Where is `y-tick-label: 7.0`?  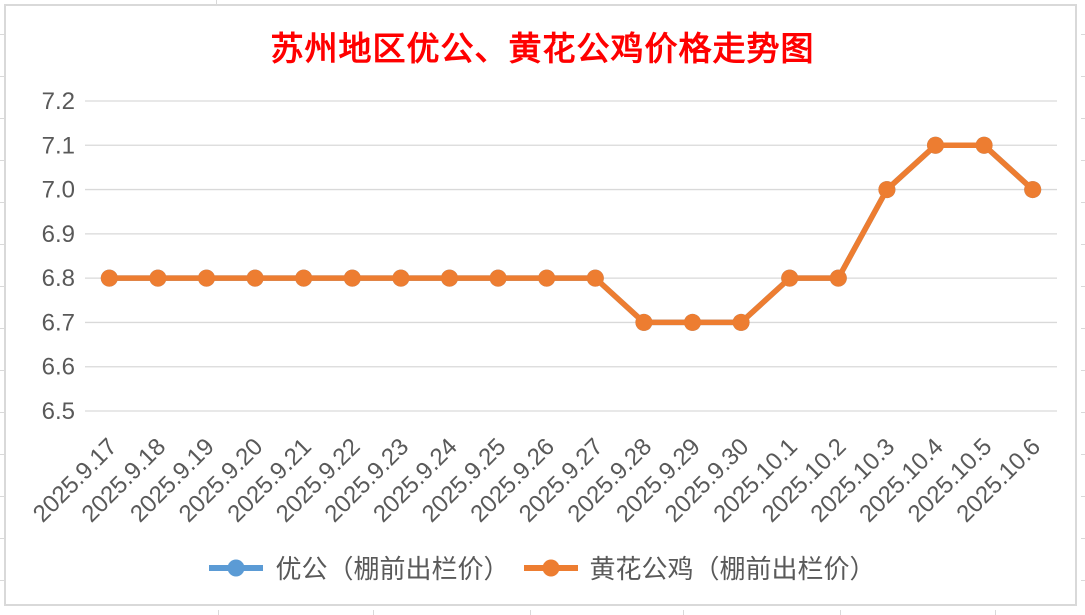
y-tick-label: 7.0 is located at coordinates (58, 190).